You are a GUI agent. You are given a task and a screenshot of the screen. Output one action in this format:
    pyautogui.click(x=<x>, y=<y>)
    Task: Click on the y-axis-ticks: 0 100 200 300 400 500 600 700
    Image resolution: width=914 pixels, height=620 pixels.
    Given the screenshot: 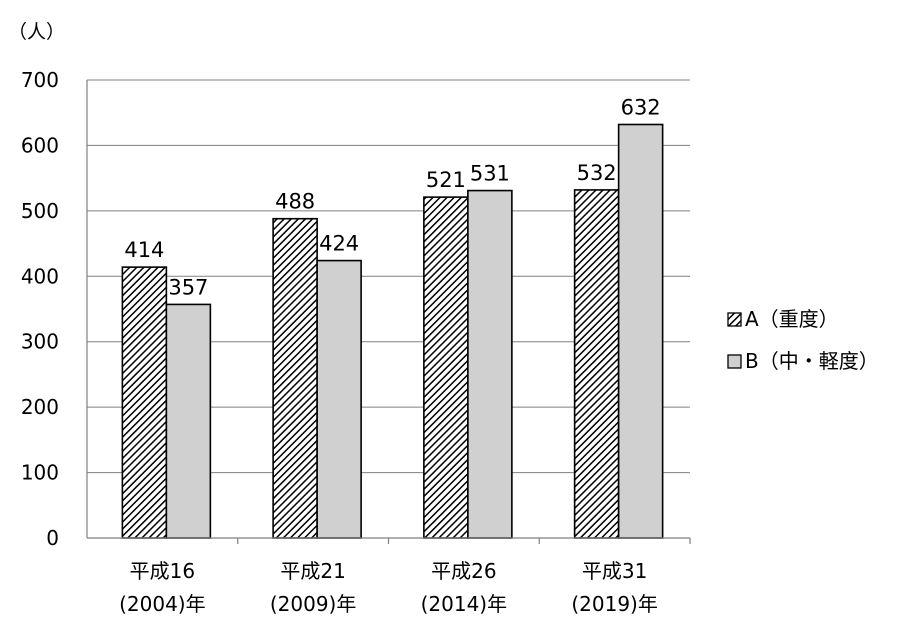 What is the action you would take?
    pyautogui.click(x=40, y=309)
    